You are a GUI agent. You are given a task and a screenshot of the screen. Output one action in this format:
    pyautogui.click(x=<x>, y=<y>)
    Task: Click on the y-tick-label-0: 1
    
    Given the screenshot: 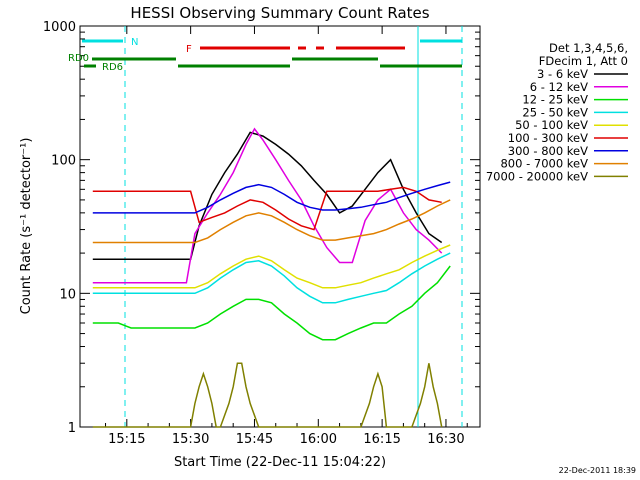 What is the action you would take?
    pyautogui.click(x=72, y=428)
    